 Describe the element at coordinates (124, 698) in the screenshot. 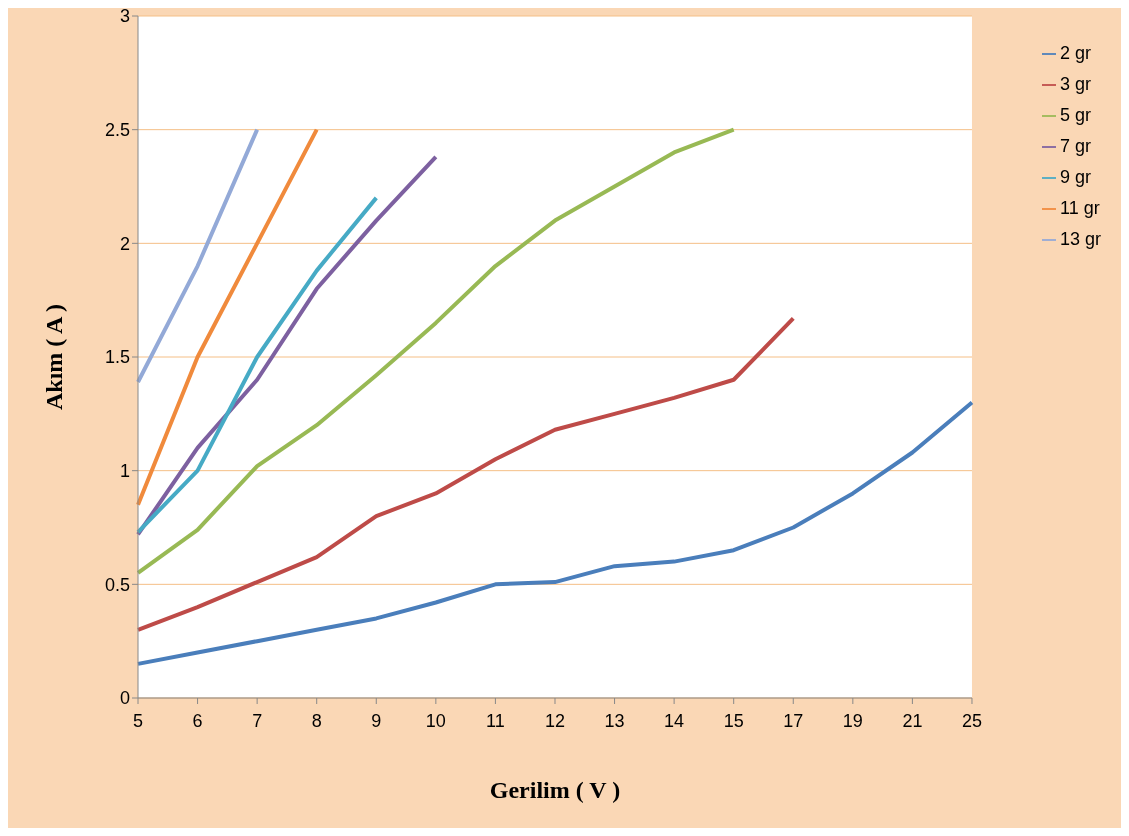

I see `y-tick-label: 0` at that location.